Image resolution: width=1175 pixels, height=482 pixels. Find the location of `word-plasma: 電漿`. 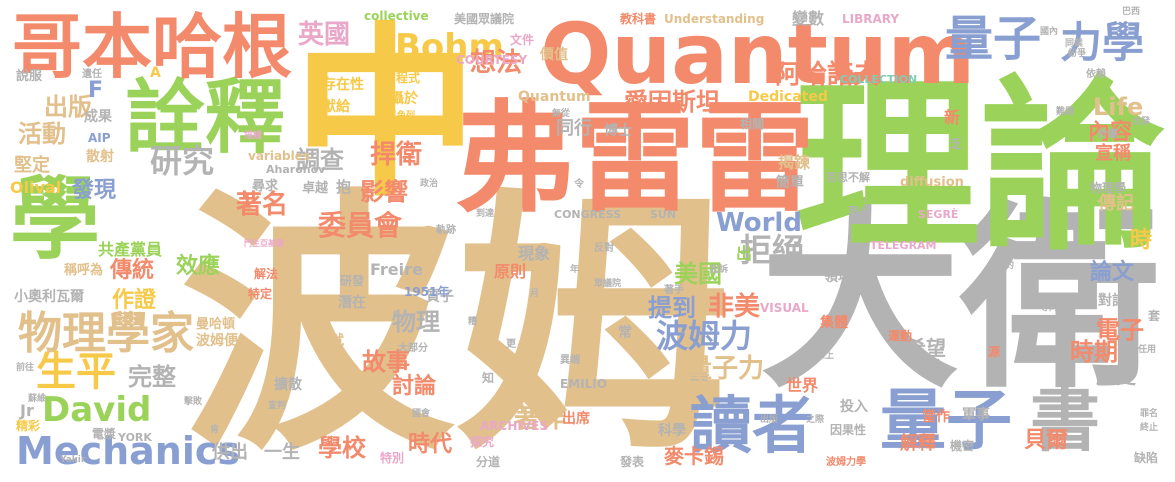

word-plasma: 電漿 is located at coordinates (104, 434).